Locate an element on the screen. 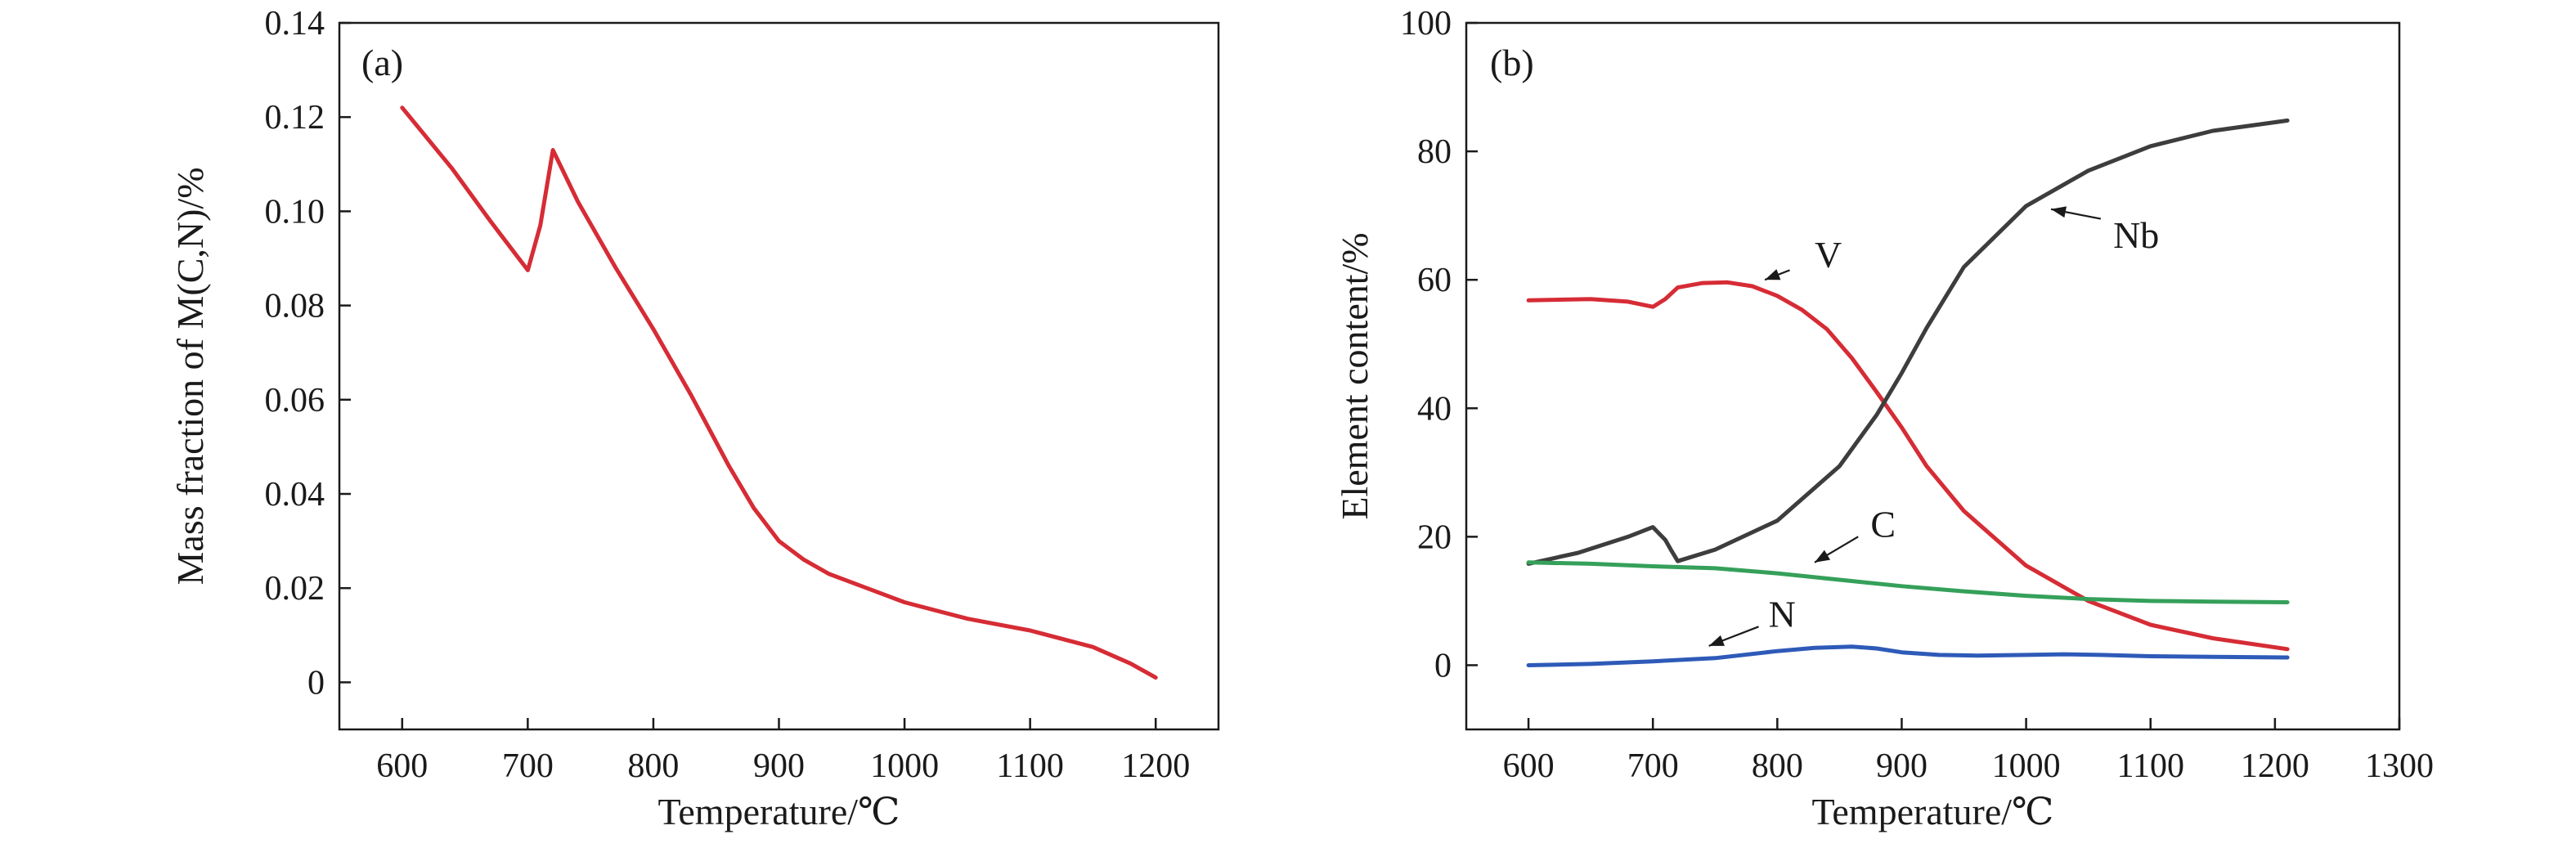 The width and height of the screenshot is (2576, 848). chart-a-panel-label: (a) is located at coordinates (382, 63).